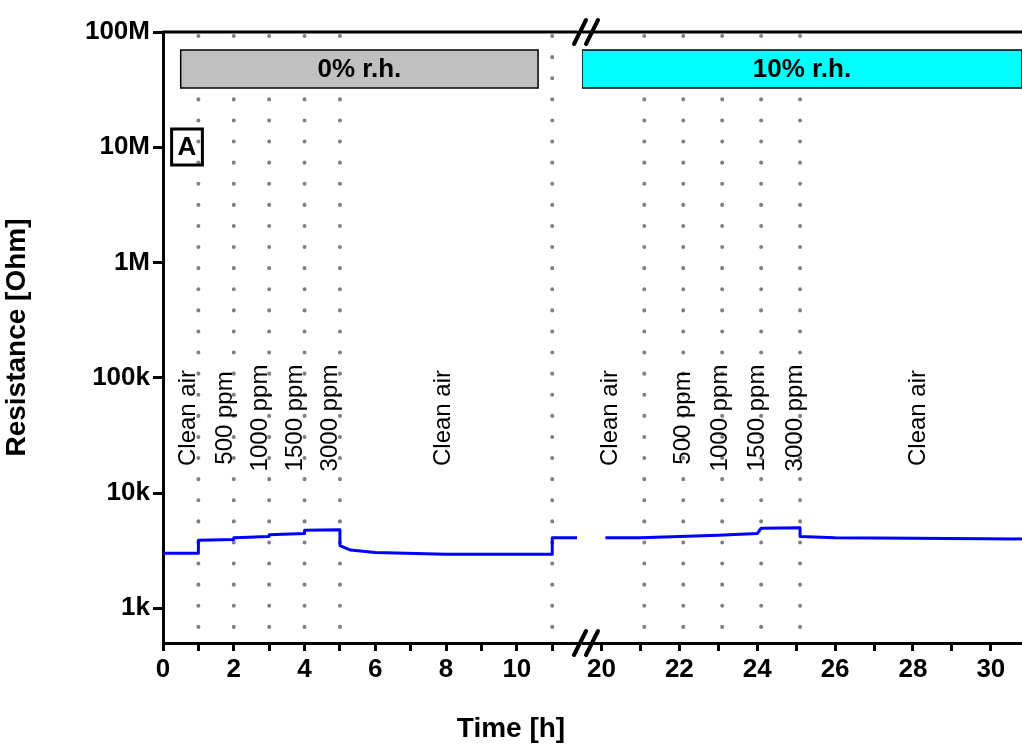 The image size is (1022, 754). What do you see at coordinates (757, 667) in the screenshot?
I see `x-tick-label: 24` at bounding box center [757, 667].